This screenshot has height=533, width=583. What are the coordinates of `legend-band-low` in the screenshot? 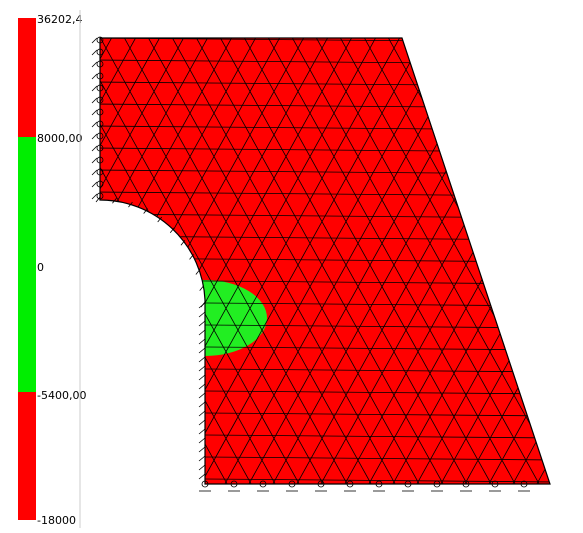 It's located at (27, 456).